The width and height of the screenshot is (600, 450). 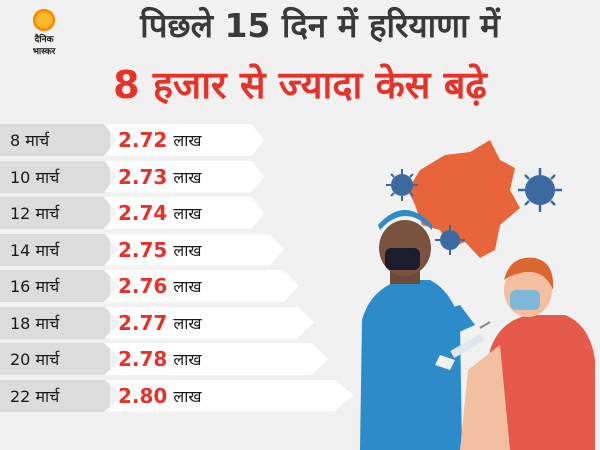 What do you see at coordinates (143, 322) in the screenshot?
I see `row-value-number: 2.77` at bounding box center [143, 322].